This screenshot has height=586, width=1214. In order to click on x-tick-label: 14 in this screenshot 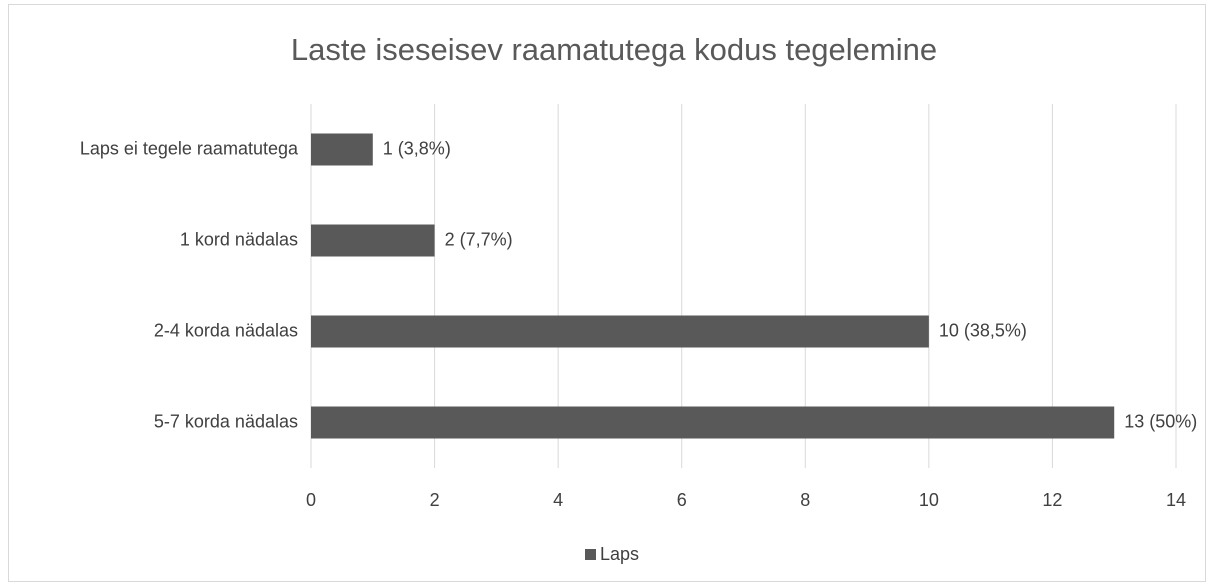, I will do `click(1176, 500)`.